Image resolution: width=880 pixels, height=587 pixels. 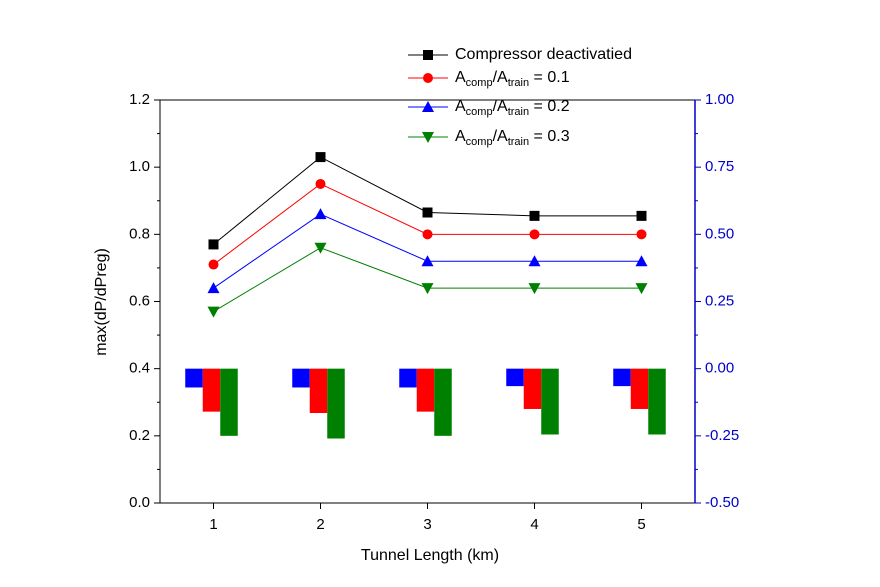 I want to click on legend-label: Acomp/Atrain = 0.3, so click(x=512, y=138).